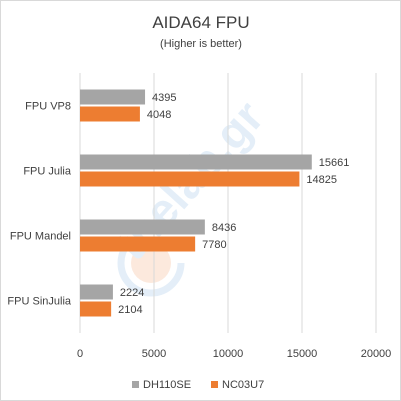 Image resolution: width=401 pixels, height=401 pixels. Describe the element at coordinates (201, 44) in the screenshot. I see `chart-subtitle: (Higher is better)` at that location.